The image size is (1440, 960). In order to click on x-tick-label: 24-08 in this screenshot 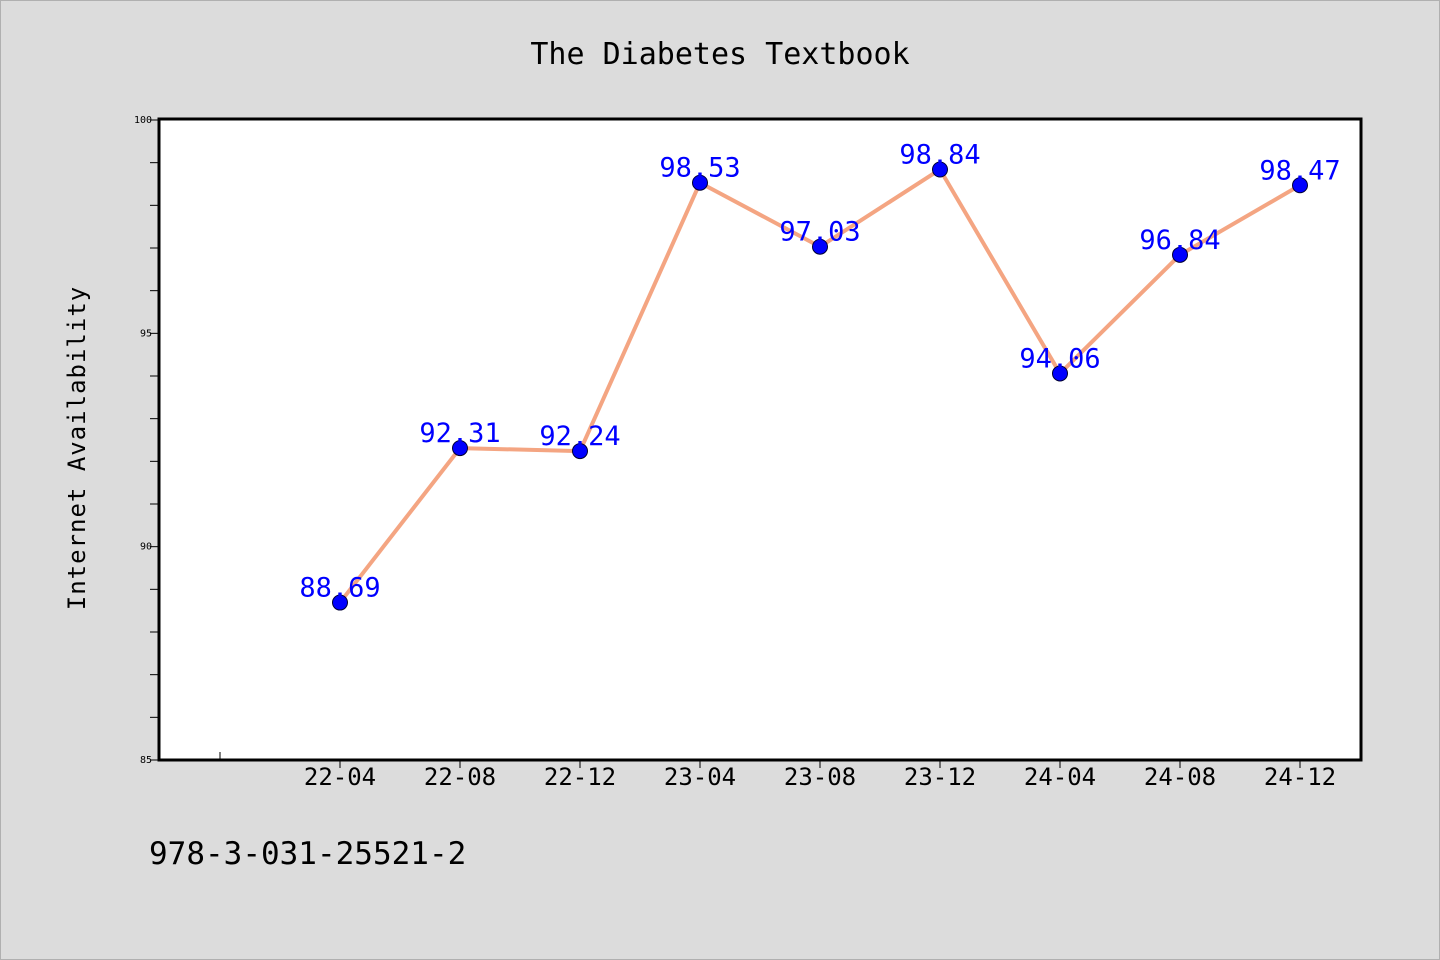, I will do `click(1180, 777)`.